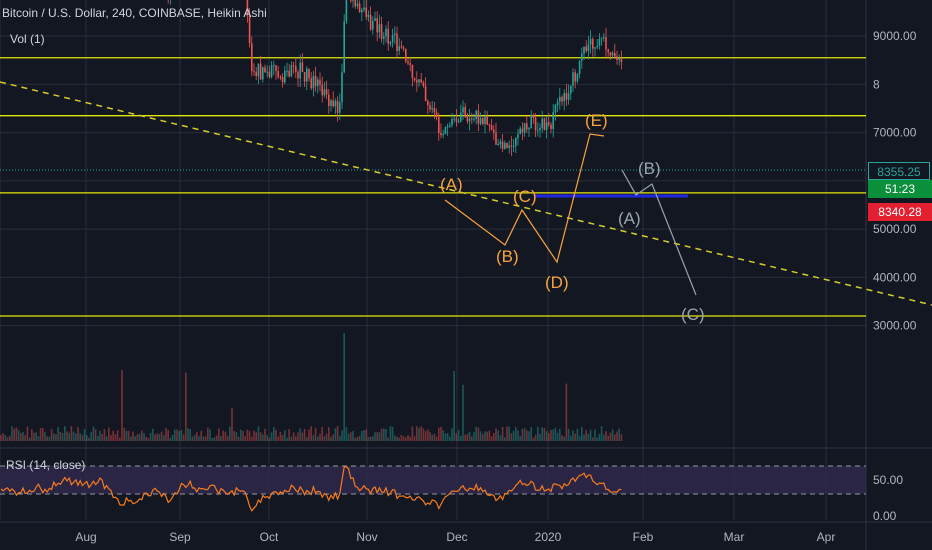 This screenshot has height=550, width=932. I want to click on rsi-band, so click(433, 480).